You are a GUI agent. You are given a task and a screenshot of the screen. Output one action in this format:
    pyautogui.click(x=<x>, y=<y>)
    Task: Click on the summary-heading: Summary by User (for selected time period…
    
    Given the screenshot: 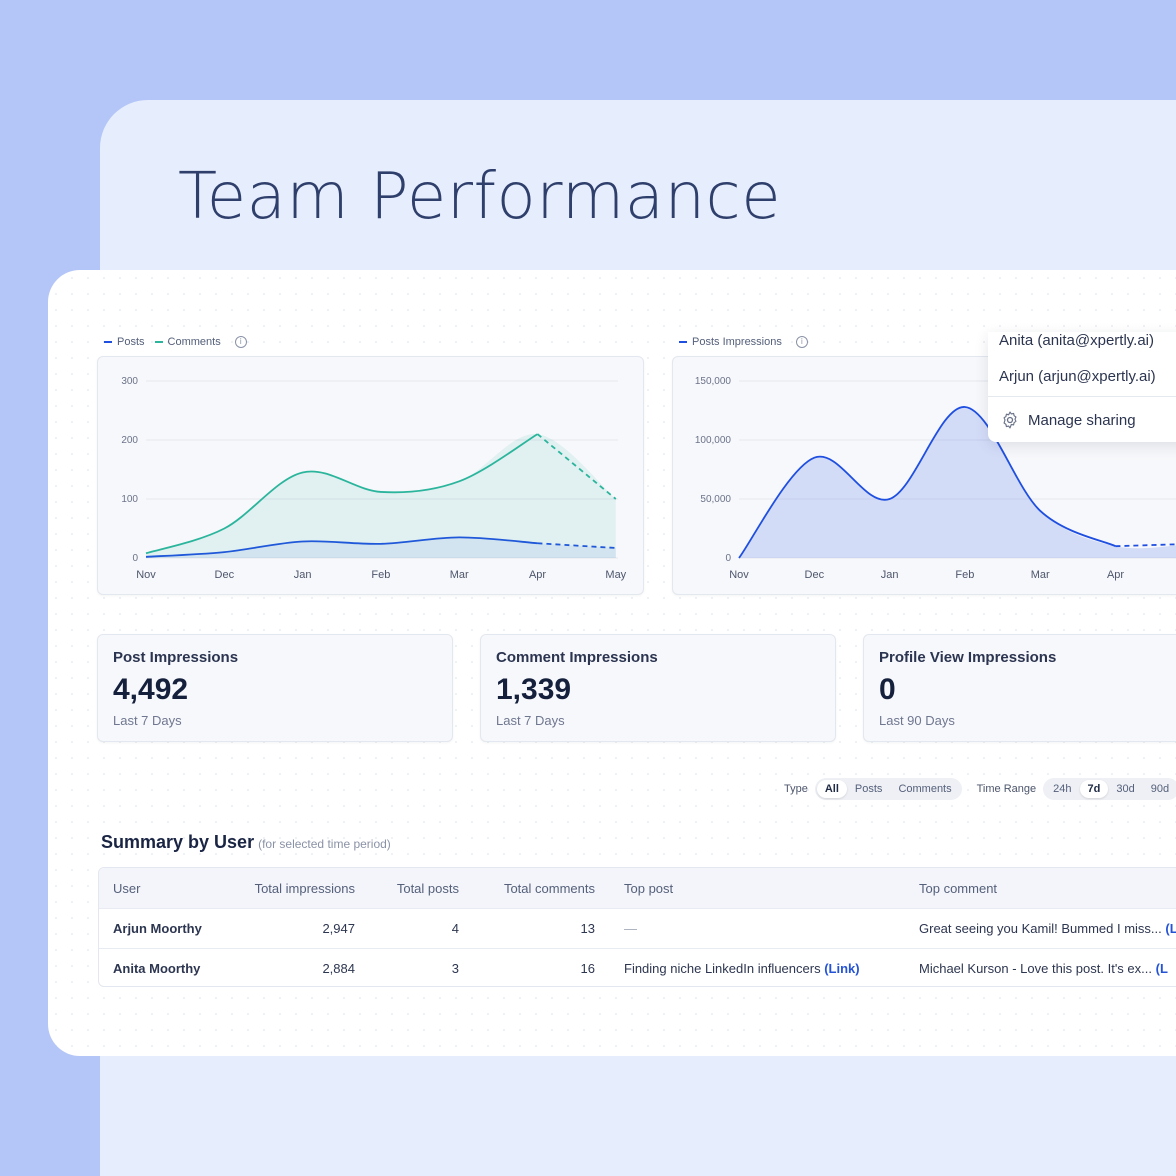 What is the action you would take?
    pyautogui.click(x=246, y=842)
    